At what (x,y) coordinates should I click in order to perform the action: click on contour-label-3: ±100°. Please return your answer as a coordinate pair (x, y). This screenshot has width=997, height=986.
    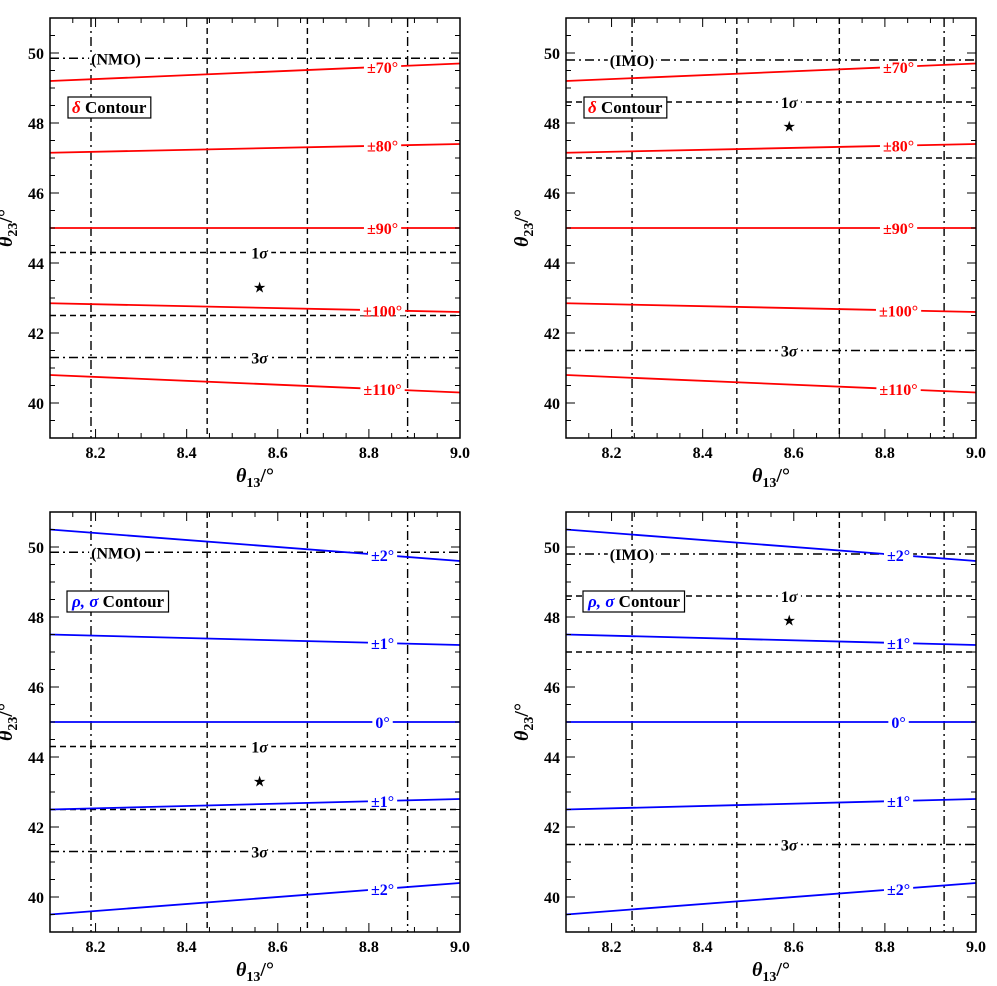
    Looking at the image, I should click on (898, 311).